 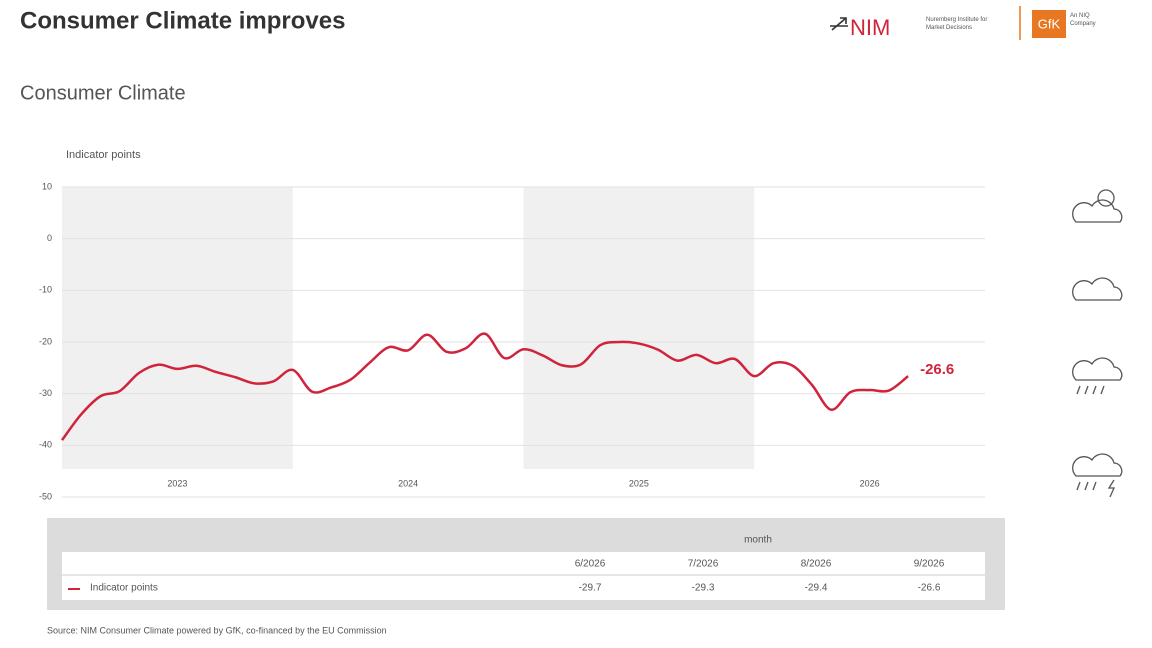 What do you see at coordinates (177, 483) in the screenshot?
I see `x-group-label: 2023` at bounding box center [177, 483].